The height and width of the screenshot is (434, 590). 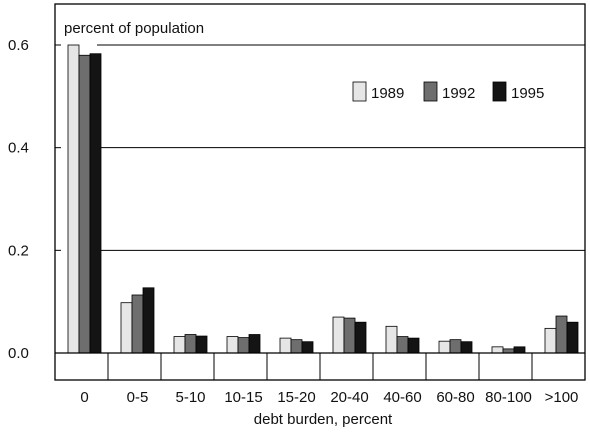 What do you see at coordinates (430, 91) in the screenshot?
I see `legend-swatch-1992` at bounding box center [430, 91].